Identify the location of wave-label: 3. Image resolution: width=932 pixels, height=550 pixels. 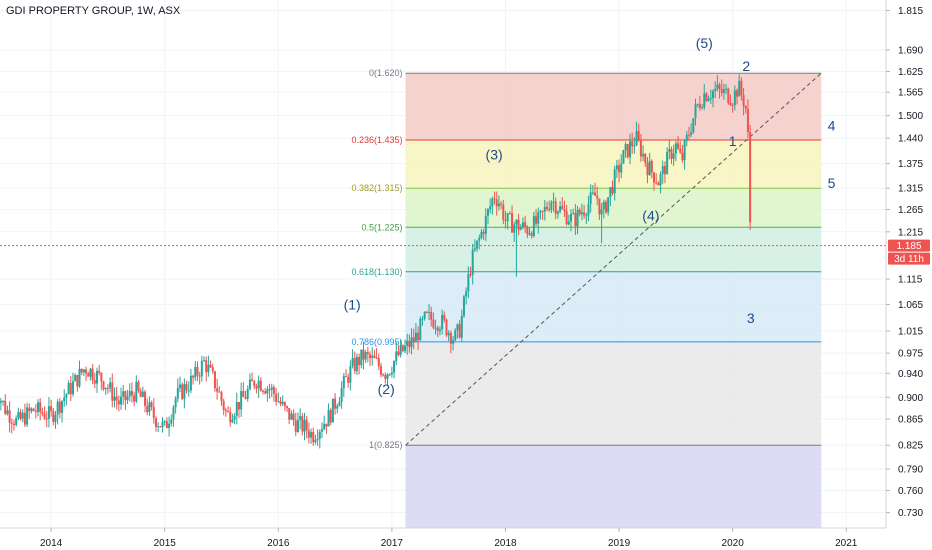
(751, 318).